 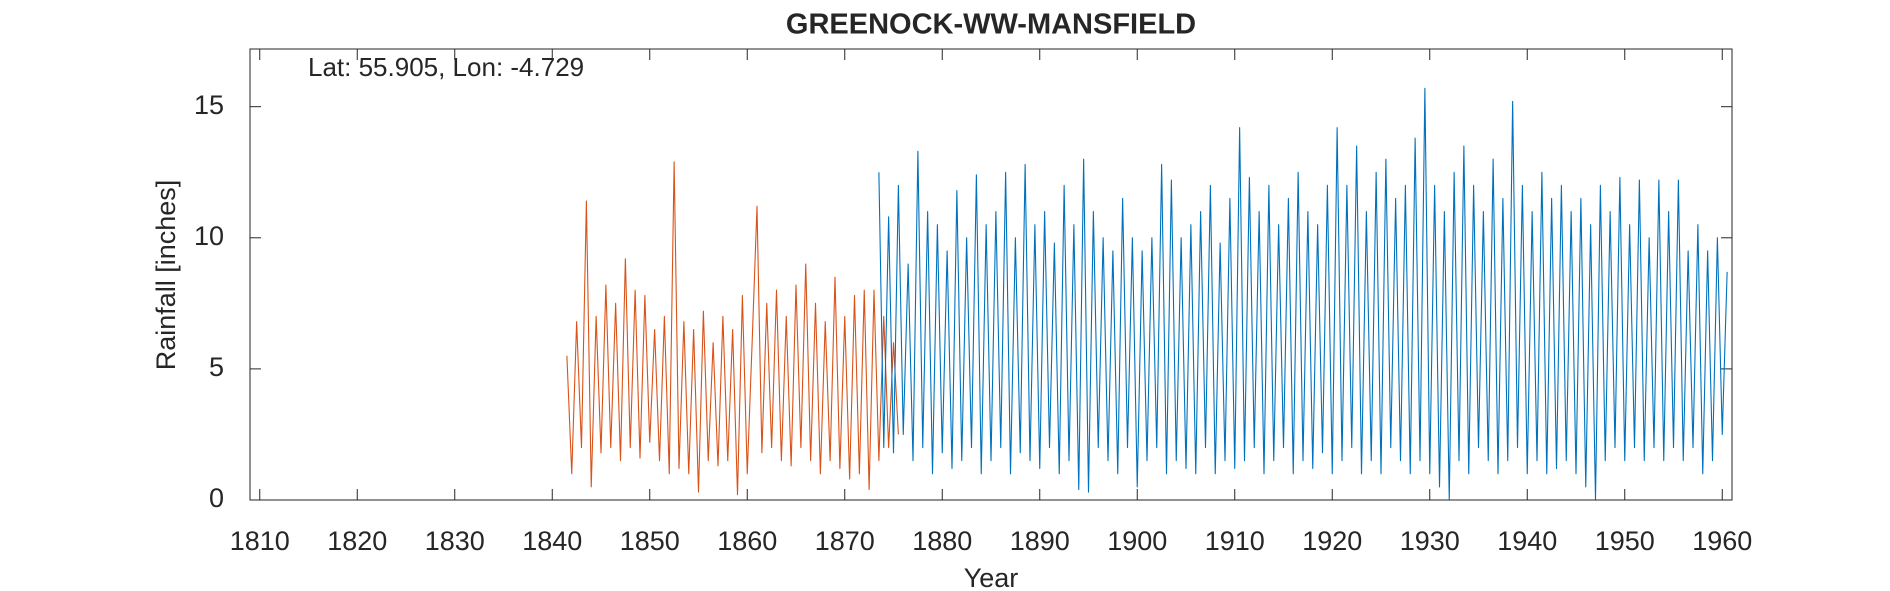 What do you see at coordinates (1137, 541) in the screenshot?
I see `x-tick-label: 1900` at bounding box center [1137, 541].